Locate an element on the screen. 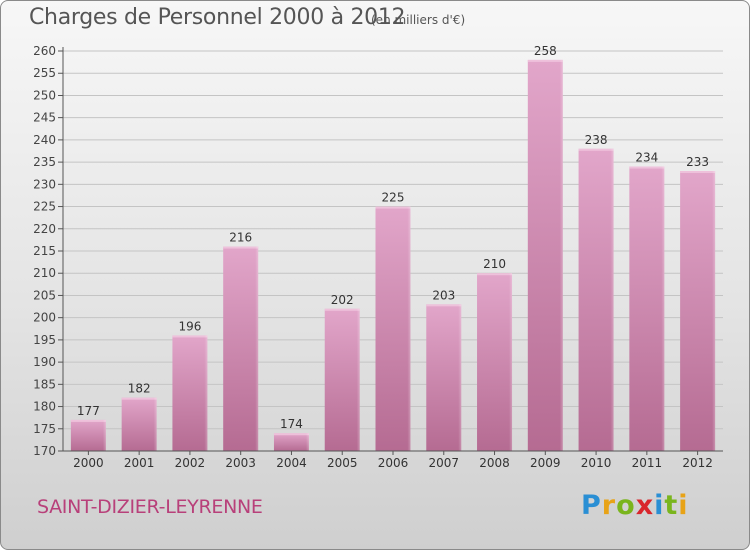 The width and height of the screenshot is (750, 550). city-name: SAINT-DIZIER-LEYRENNE is located at coordinates (150, 507).